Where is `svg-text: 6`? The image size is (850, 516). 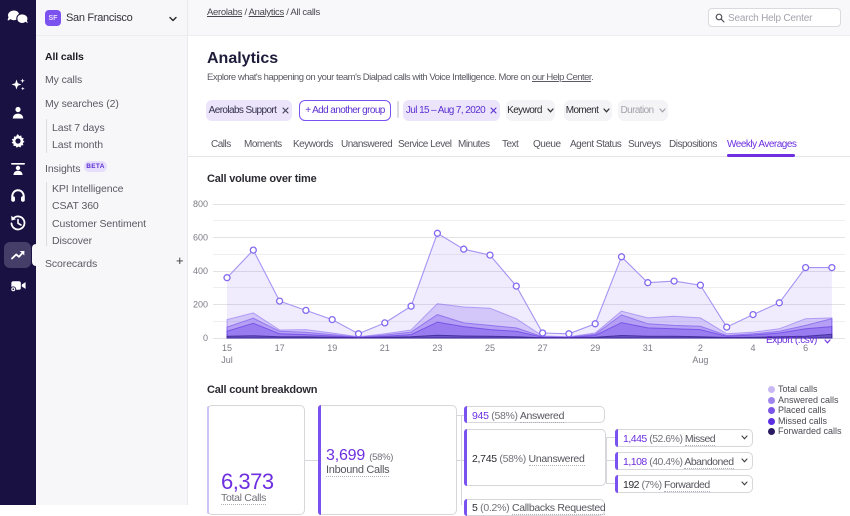 svg-text: 6 is located at coordinates (805, 348).